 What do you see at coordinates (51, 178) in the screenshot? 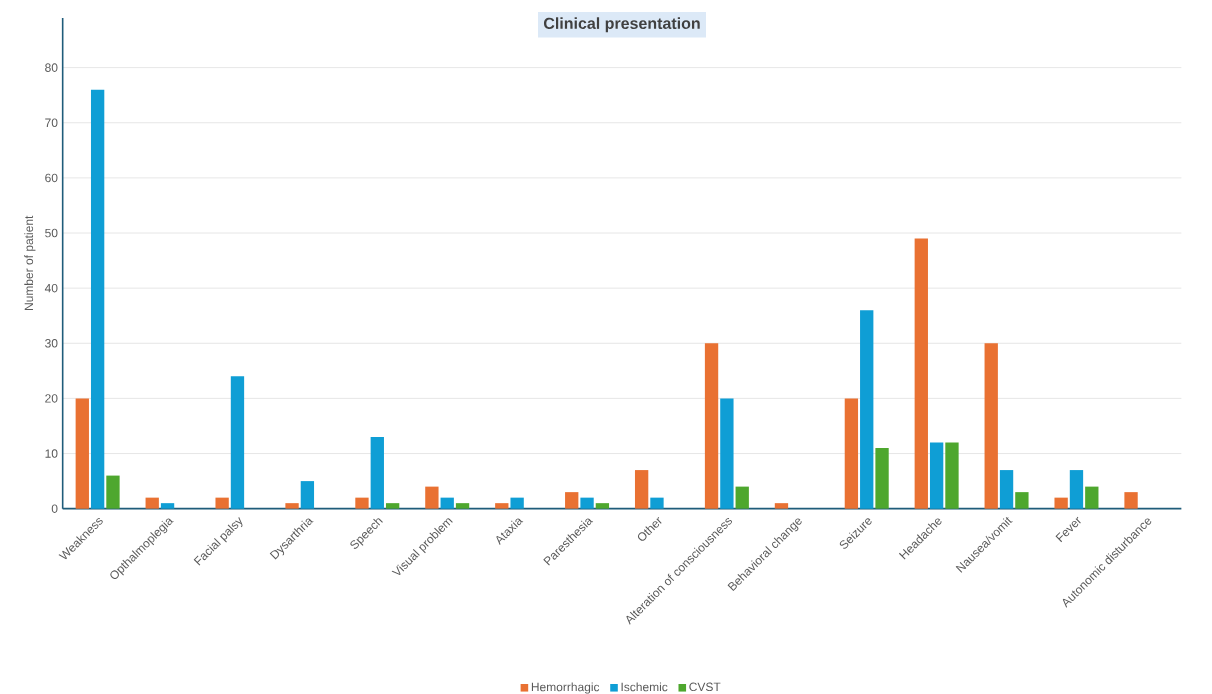
I see `y-tick-label: 60` at bounding box center [51, 178].